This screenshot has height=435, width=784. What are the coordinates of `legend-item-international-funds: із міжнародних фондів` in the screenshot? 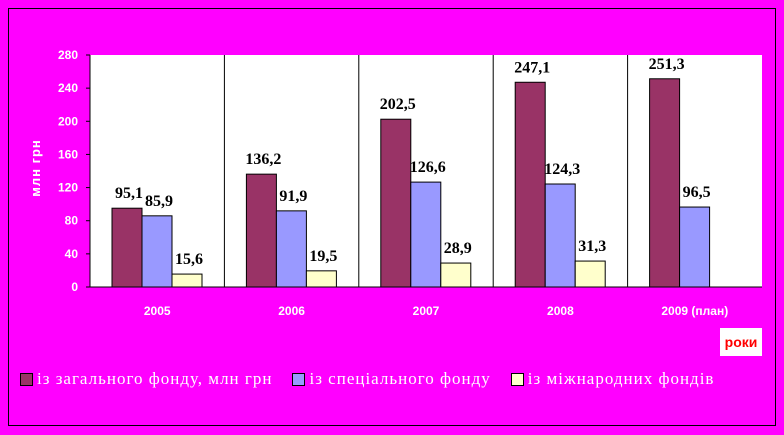 It's located at (612, 379).